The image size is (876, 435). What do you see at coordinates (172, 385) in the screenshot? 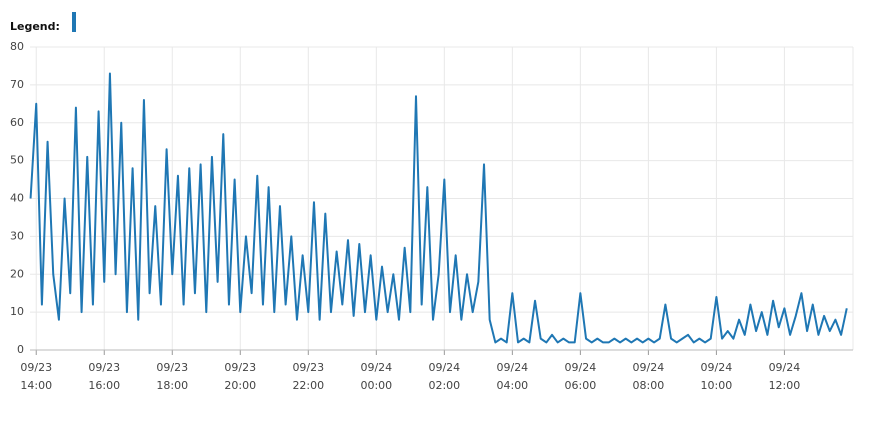
I see `x-tick-label: 18:00` at bounding box center [172, 385].